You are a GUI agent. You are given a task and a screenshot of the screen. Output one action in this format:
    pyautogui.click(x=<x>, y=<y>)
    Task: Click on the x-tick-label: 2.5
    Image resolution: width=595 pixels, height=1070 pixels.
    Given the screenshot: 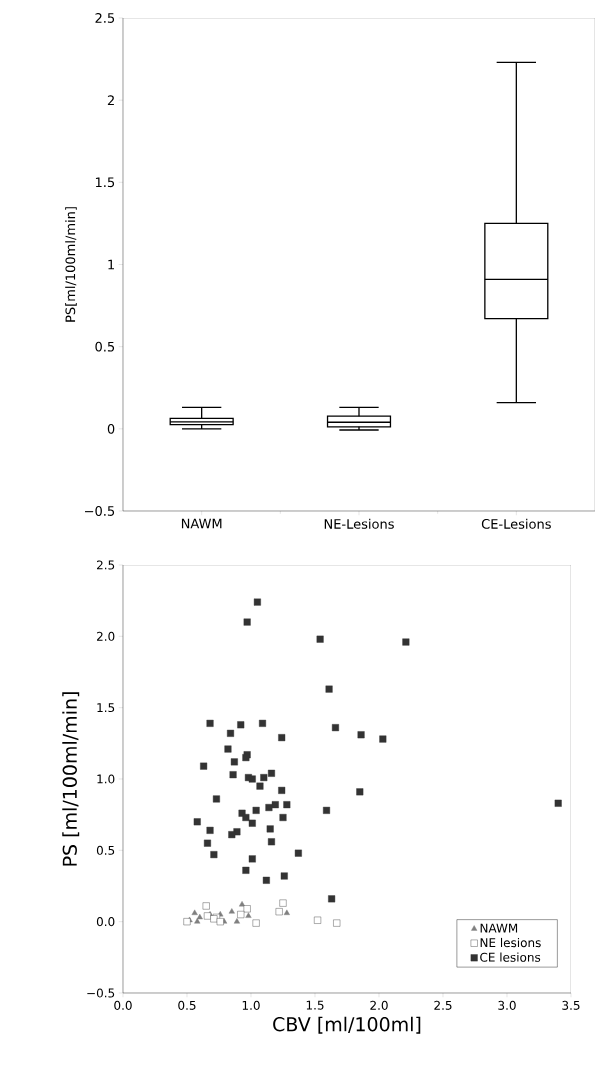 What is the action you would take?
    pyautogui.click(x=443, y=1005)
    